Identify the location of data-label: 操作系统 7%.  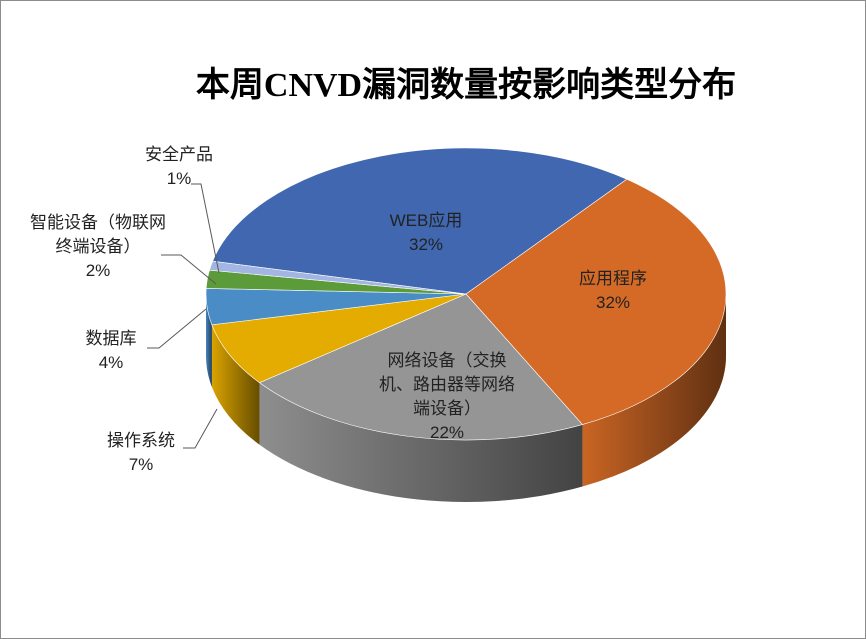
(141, 453).